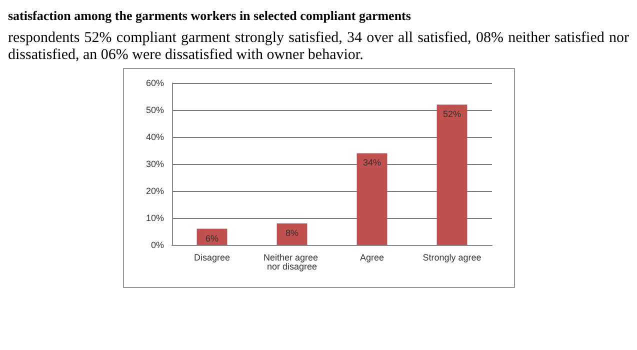 The height and width of the screenshot is (350, 637). I want to click on x-tick-label: Strongly agree, so click(451, 257).